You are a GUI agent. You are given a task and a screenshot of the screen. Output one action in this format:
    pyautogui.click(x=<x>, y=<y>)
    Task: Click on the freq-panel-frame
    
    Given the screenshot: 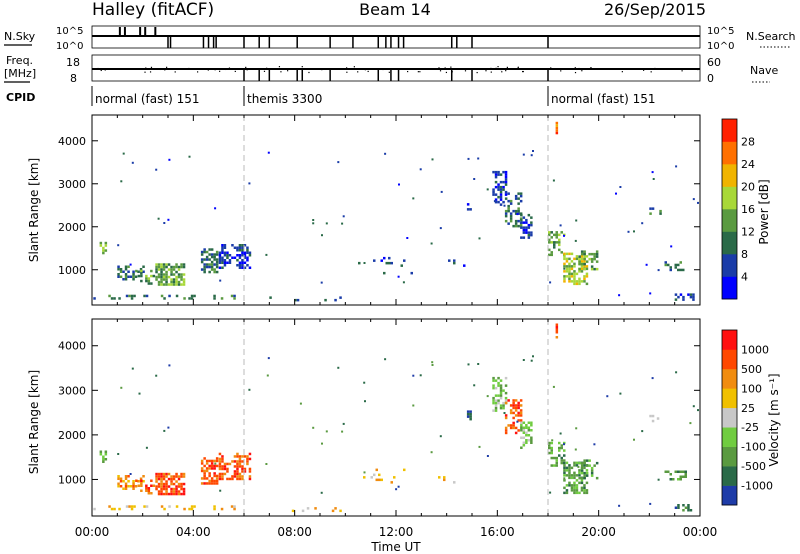 What is the action you would take?
    pyautogui.click(x=396, y=68)
    